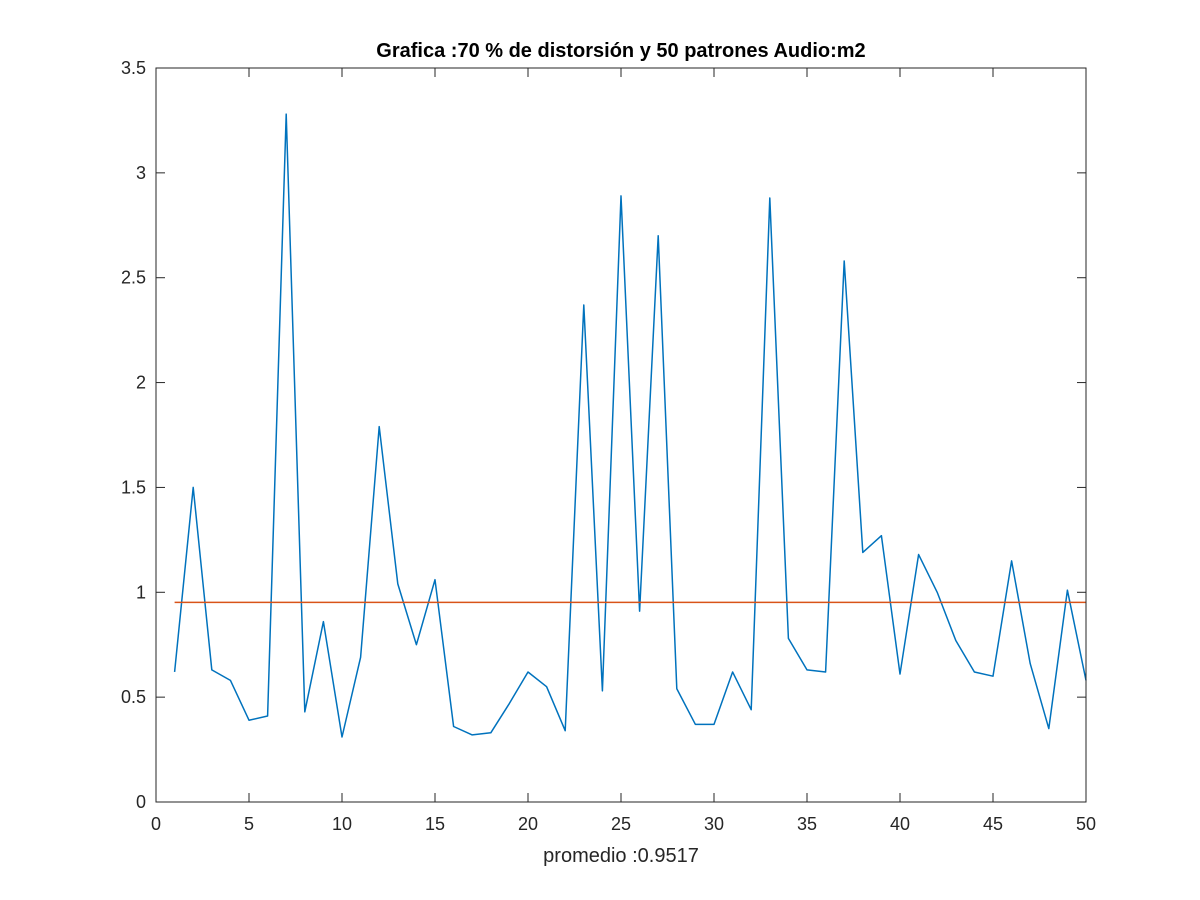  I want to click on y-tick-label: 3.5, so click(133, 68).